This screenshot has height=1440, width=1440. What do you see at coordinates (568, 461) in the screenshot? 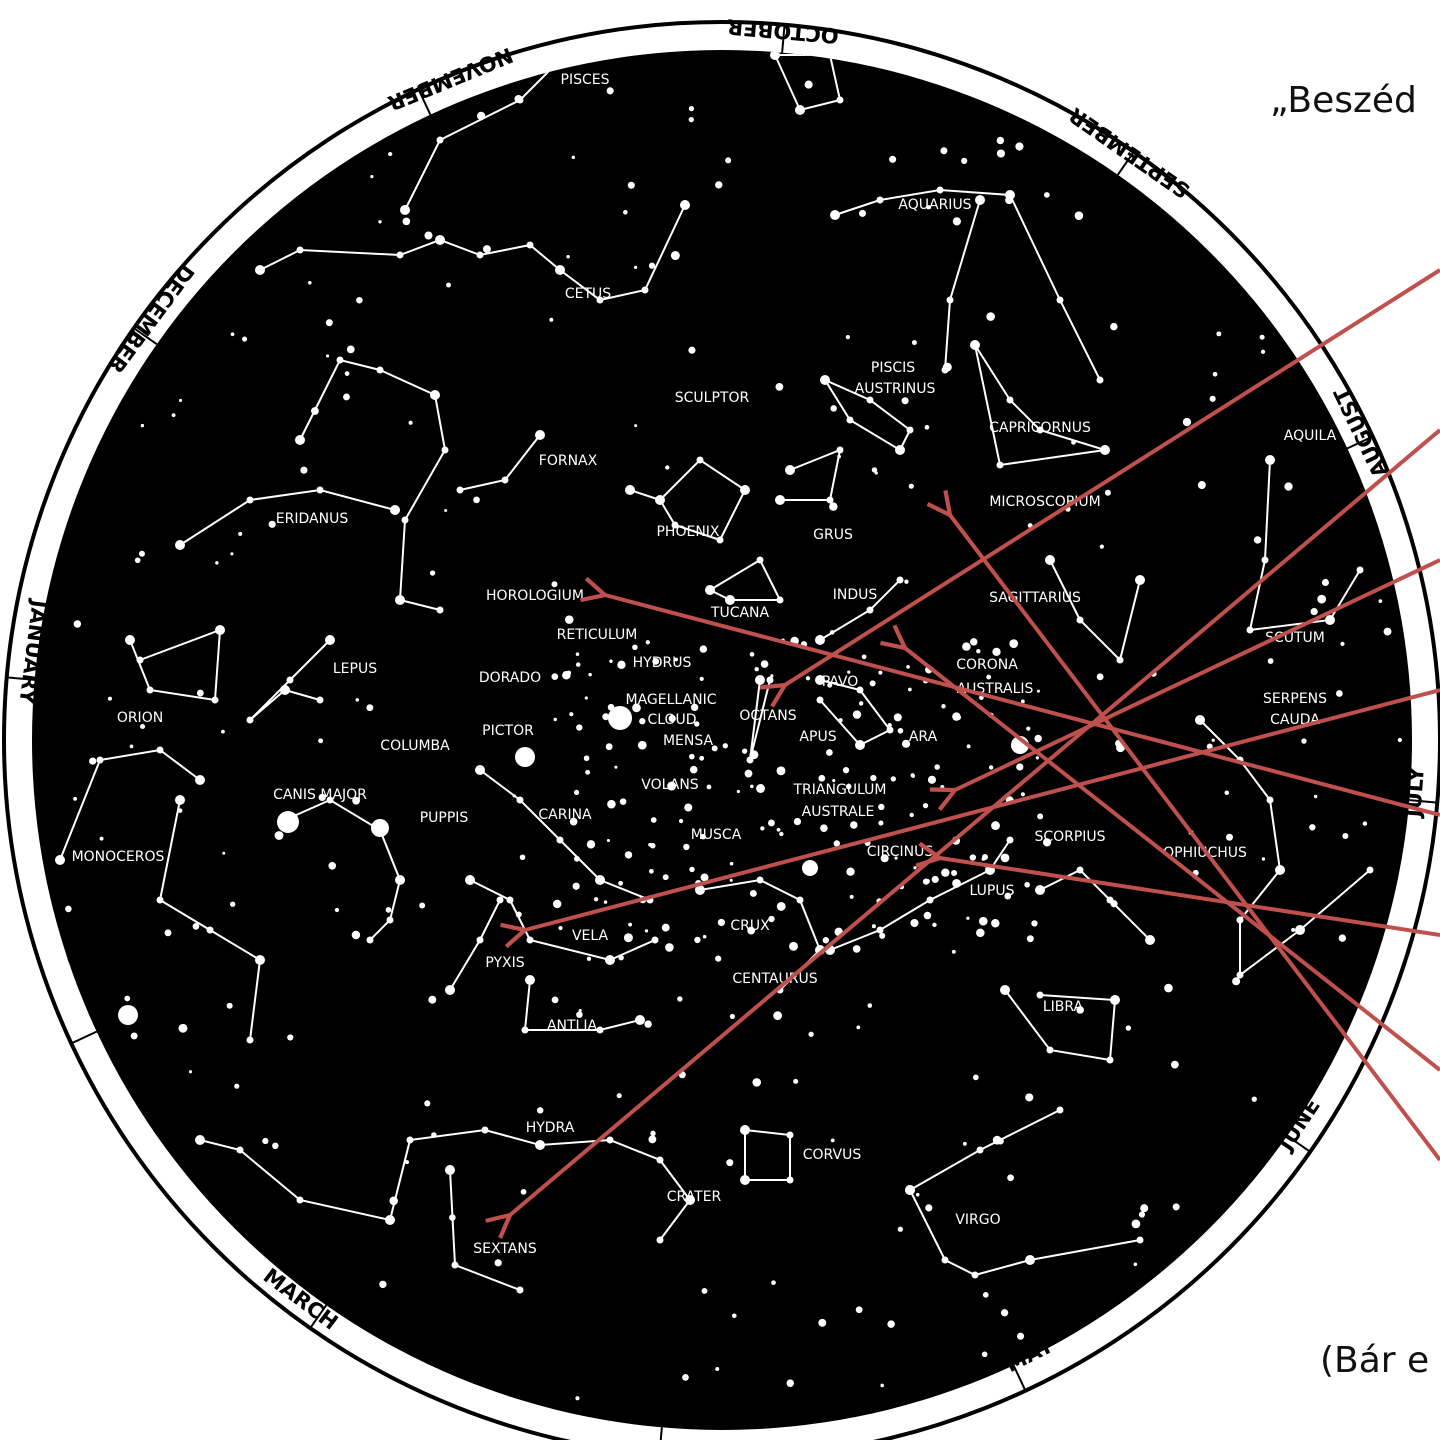
I see `constellation-label: FORNAX` at bounding box center [568, 461].